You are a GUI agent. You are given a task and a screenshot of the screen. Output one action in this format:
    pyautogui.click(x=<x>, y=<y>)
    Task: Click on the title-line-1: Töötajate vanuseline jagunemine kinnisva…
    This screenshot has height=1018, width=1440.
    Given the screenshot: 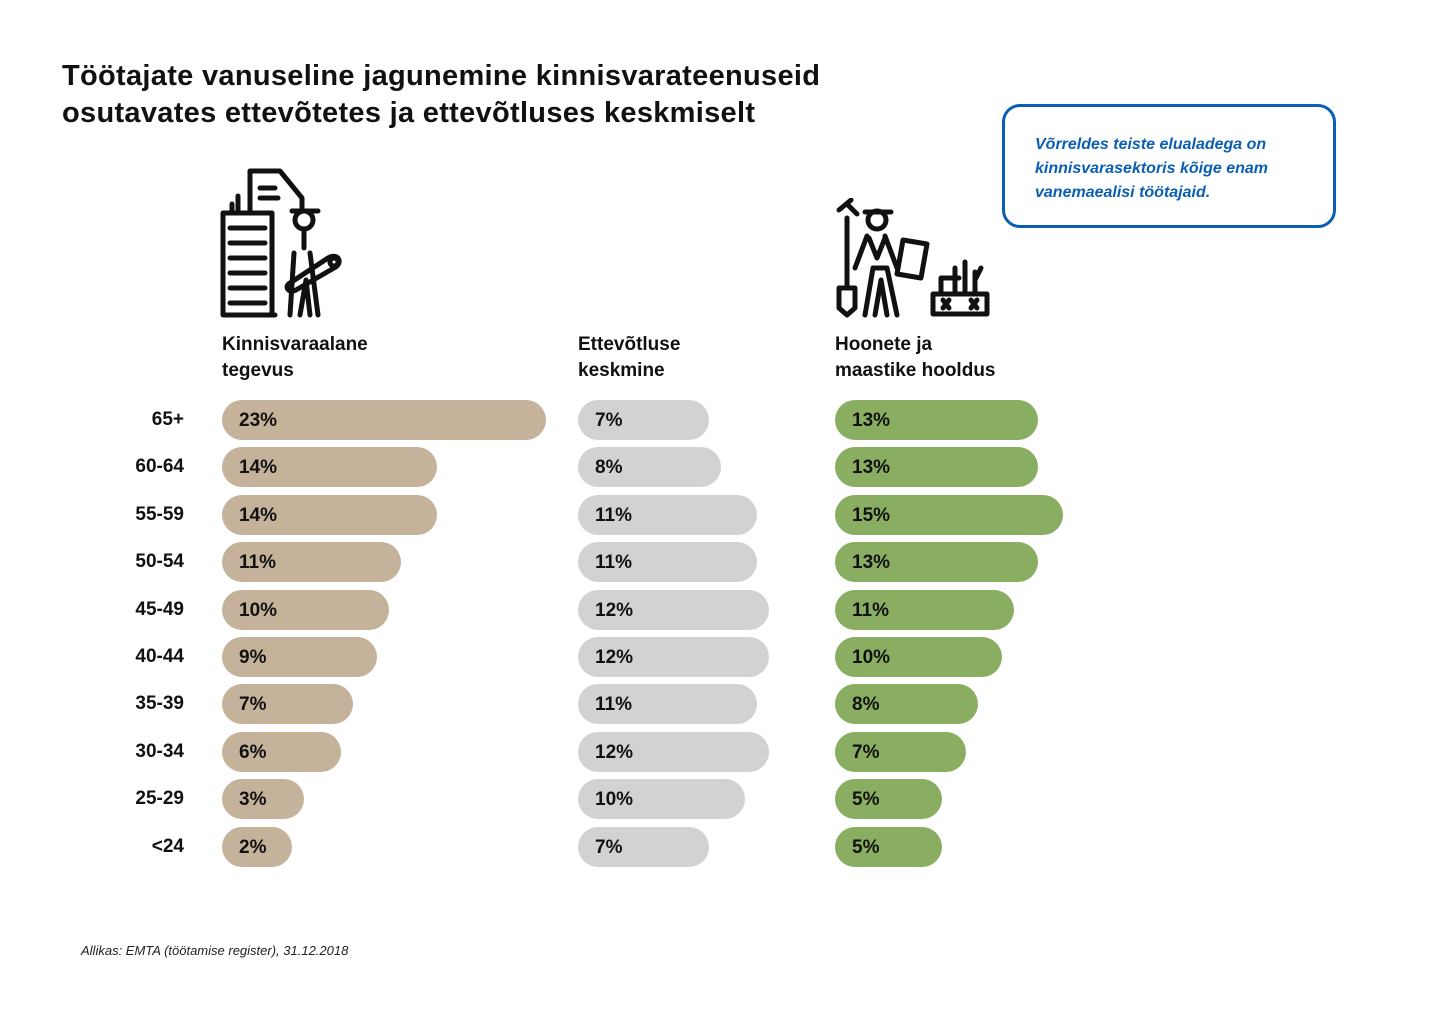 What is the action you would take?
    pyautogui.click(x=441, y=76)
    